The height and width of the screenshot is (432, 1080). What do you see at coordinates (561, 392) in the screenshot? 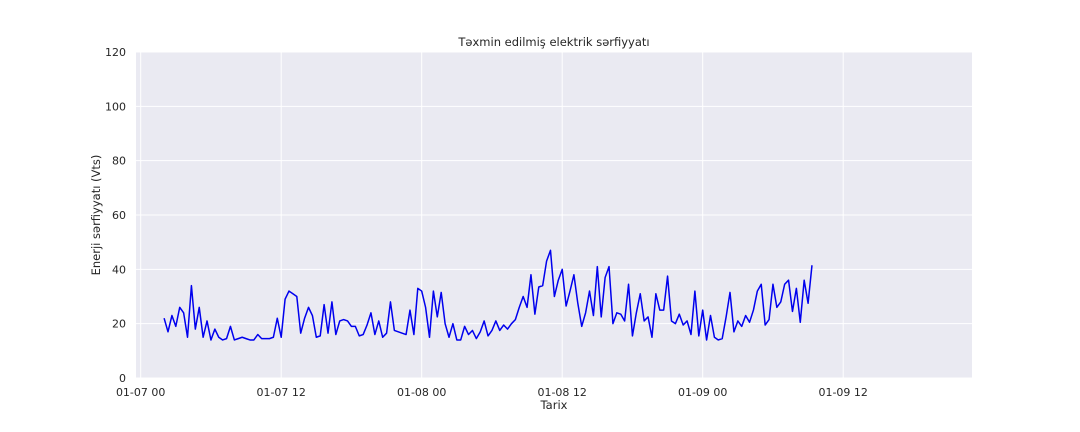
I see `x-tick-label: 01-08 12` at bounding box center [561, 392].